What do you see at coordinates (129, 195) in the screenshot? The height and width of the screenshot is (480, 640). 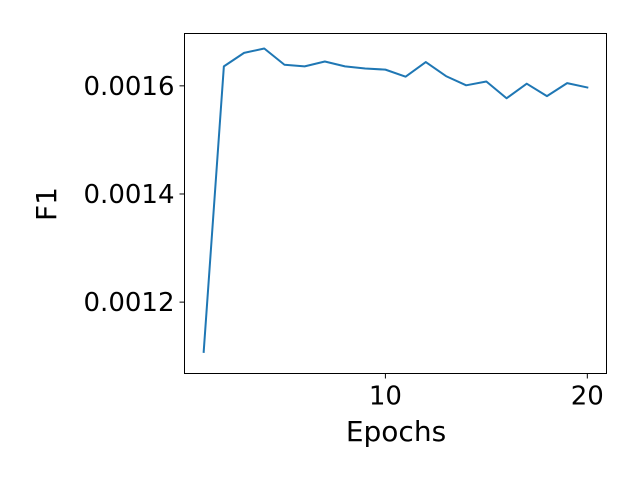 I see `y-tick-label: 0.0014` at bounding box center [129, 195].